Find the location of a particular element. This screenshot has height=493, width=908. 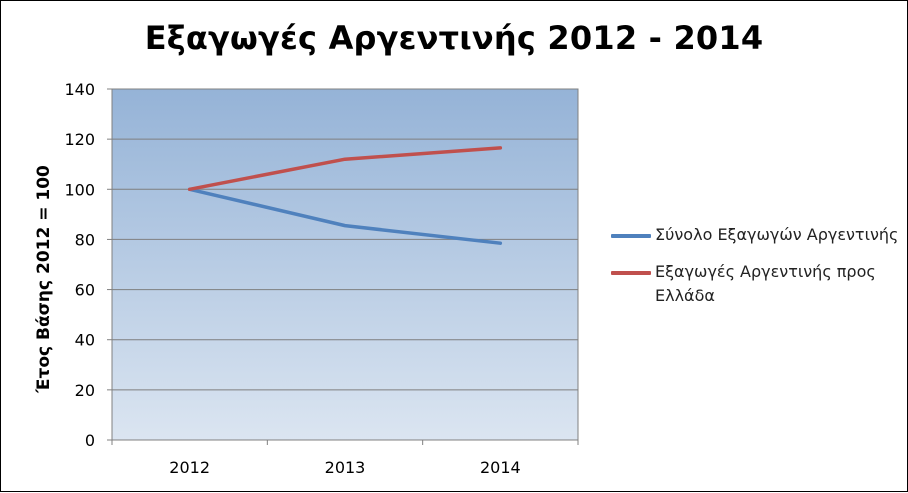

series-lines is located at coordinates (345, 195).